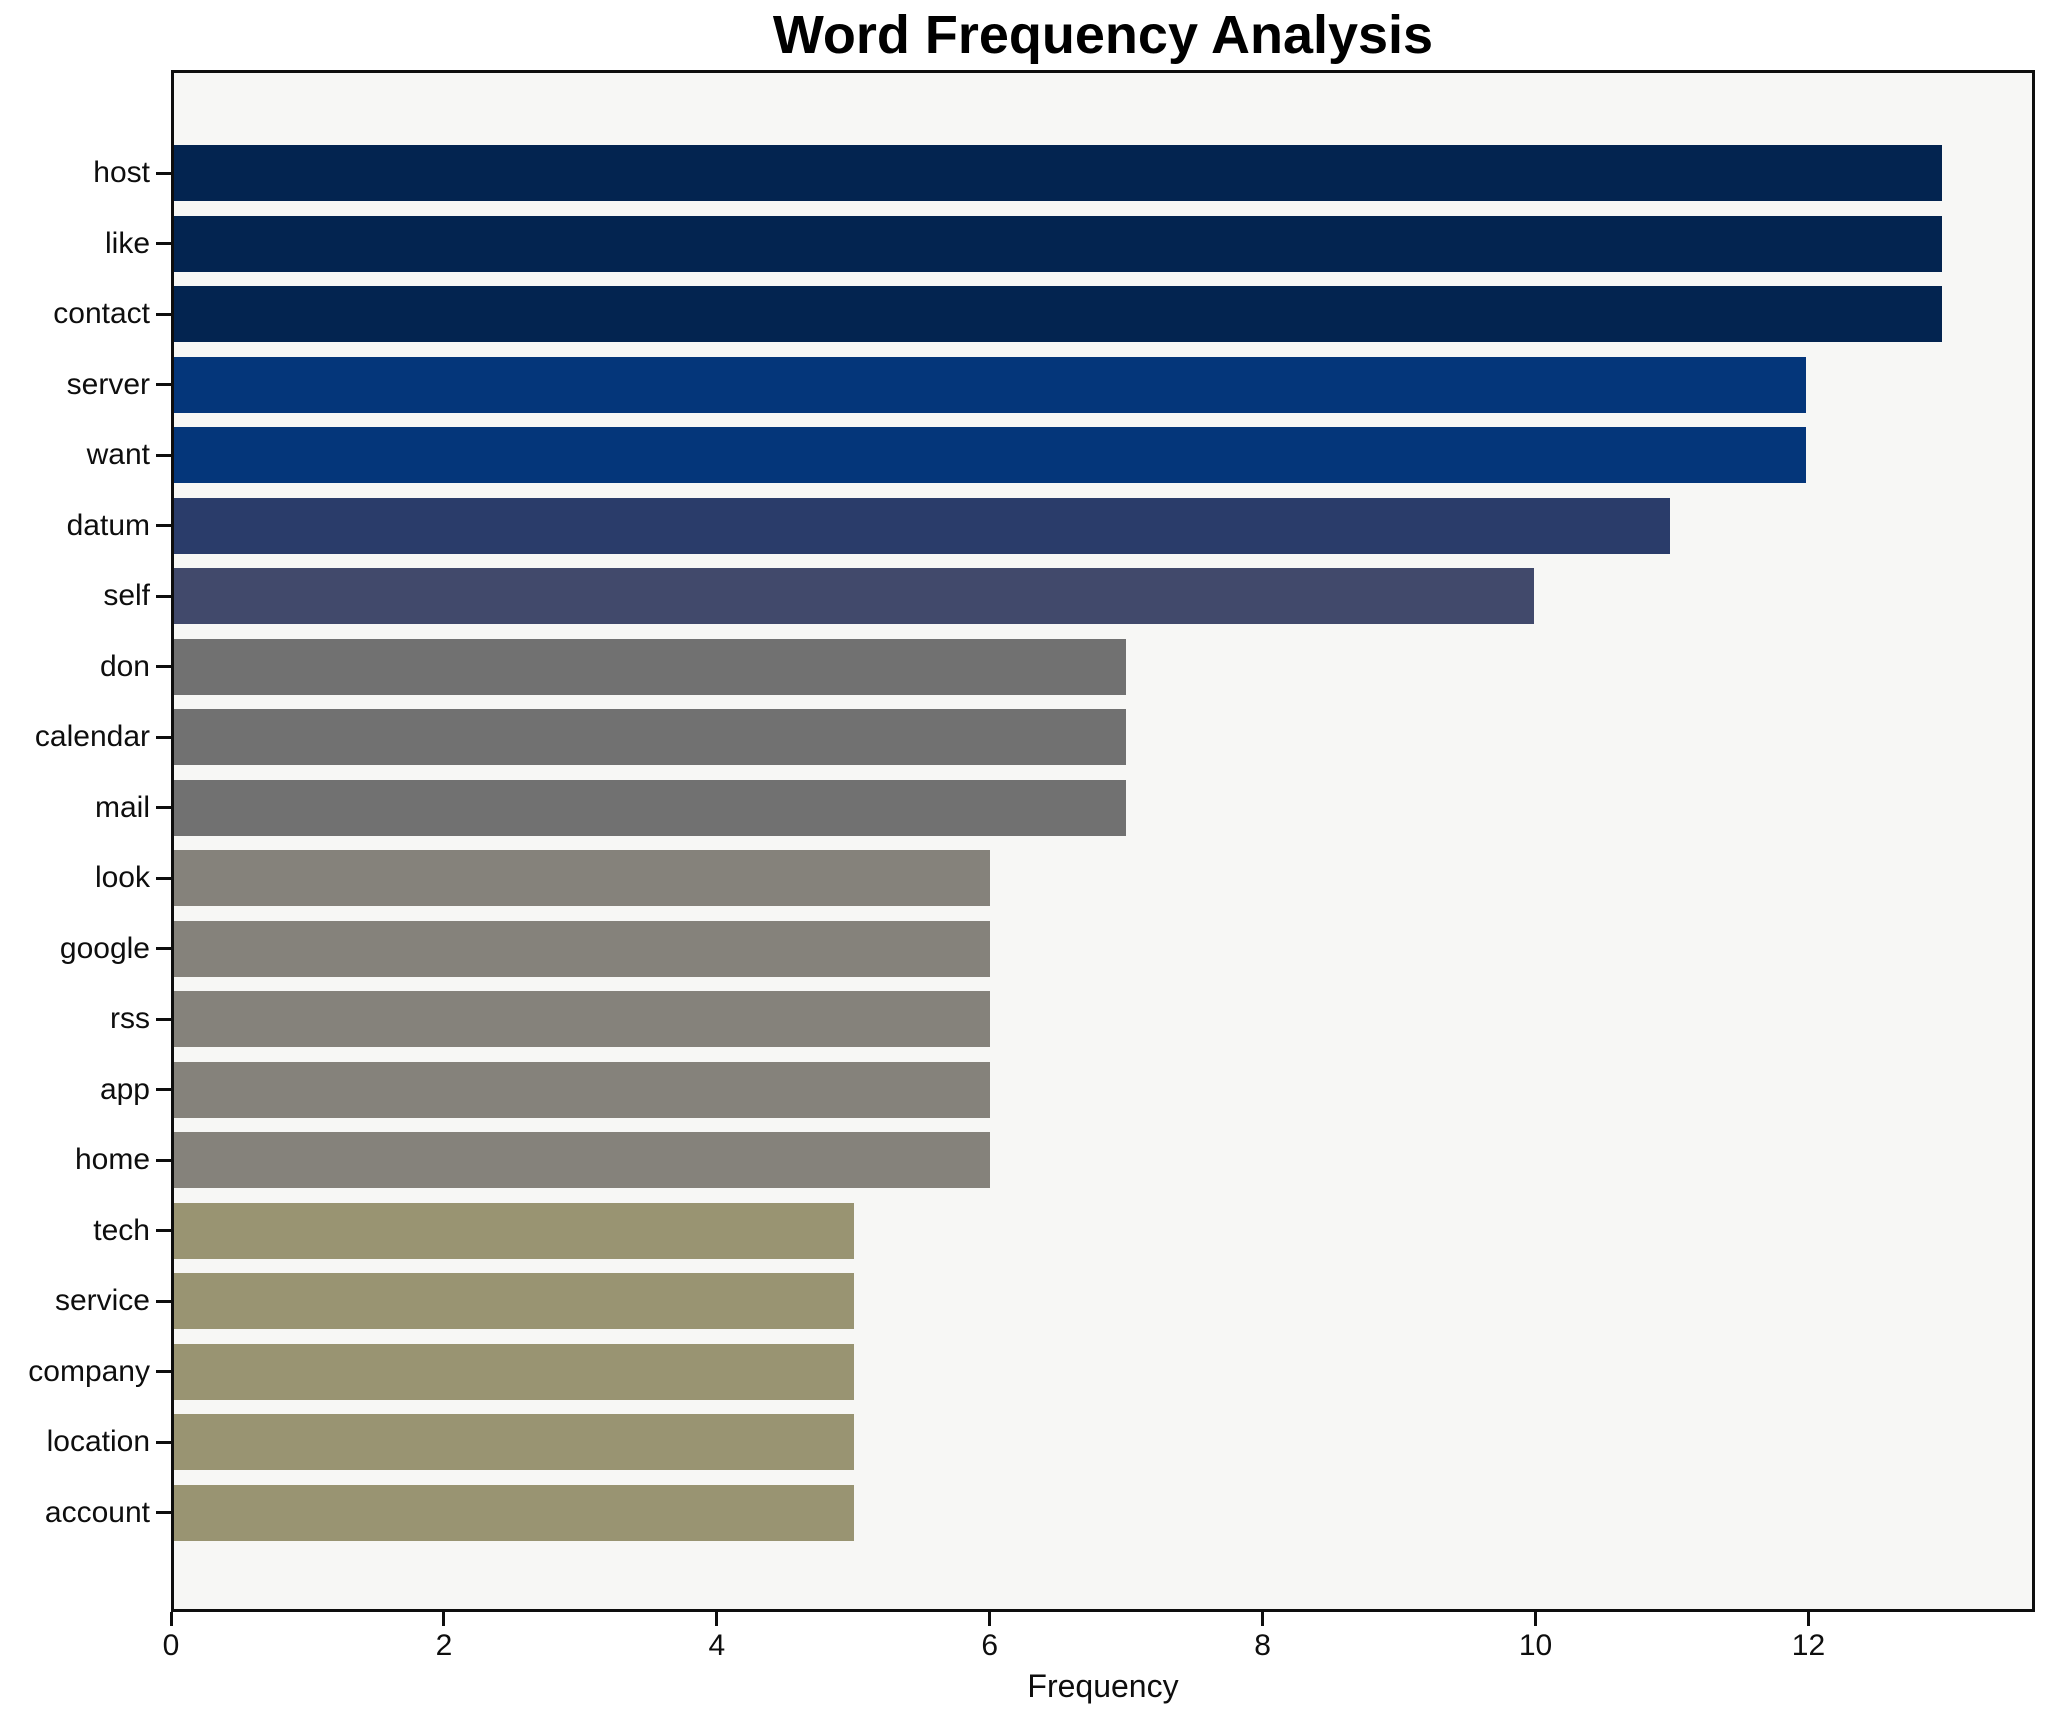  I want to click on y-tick-host, so click(163, 173).